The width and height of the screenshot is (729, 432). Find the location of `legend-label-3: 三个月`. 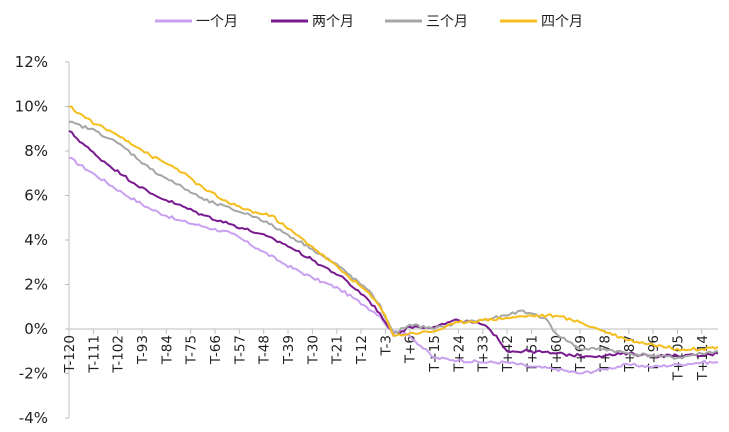

legend-label-3: 三个月 is located at coordinates (447, 22).